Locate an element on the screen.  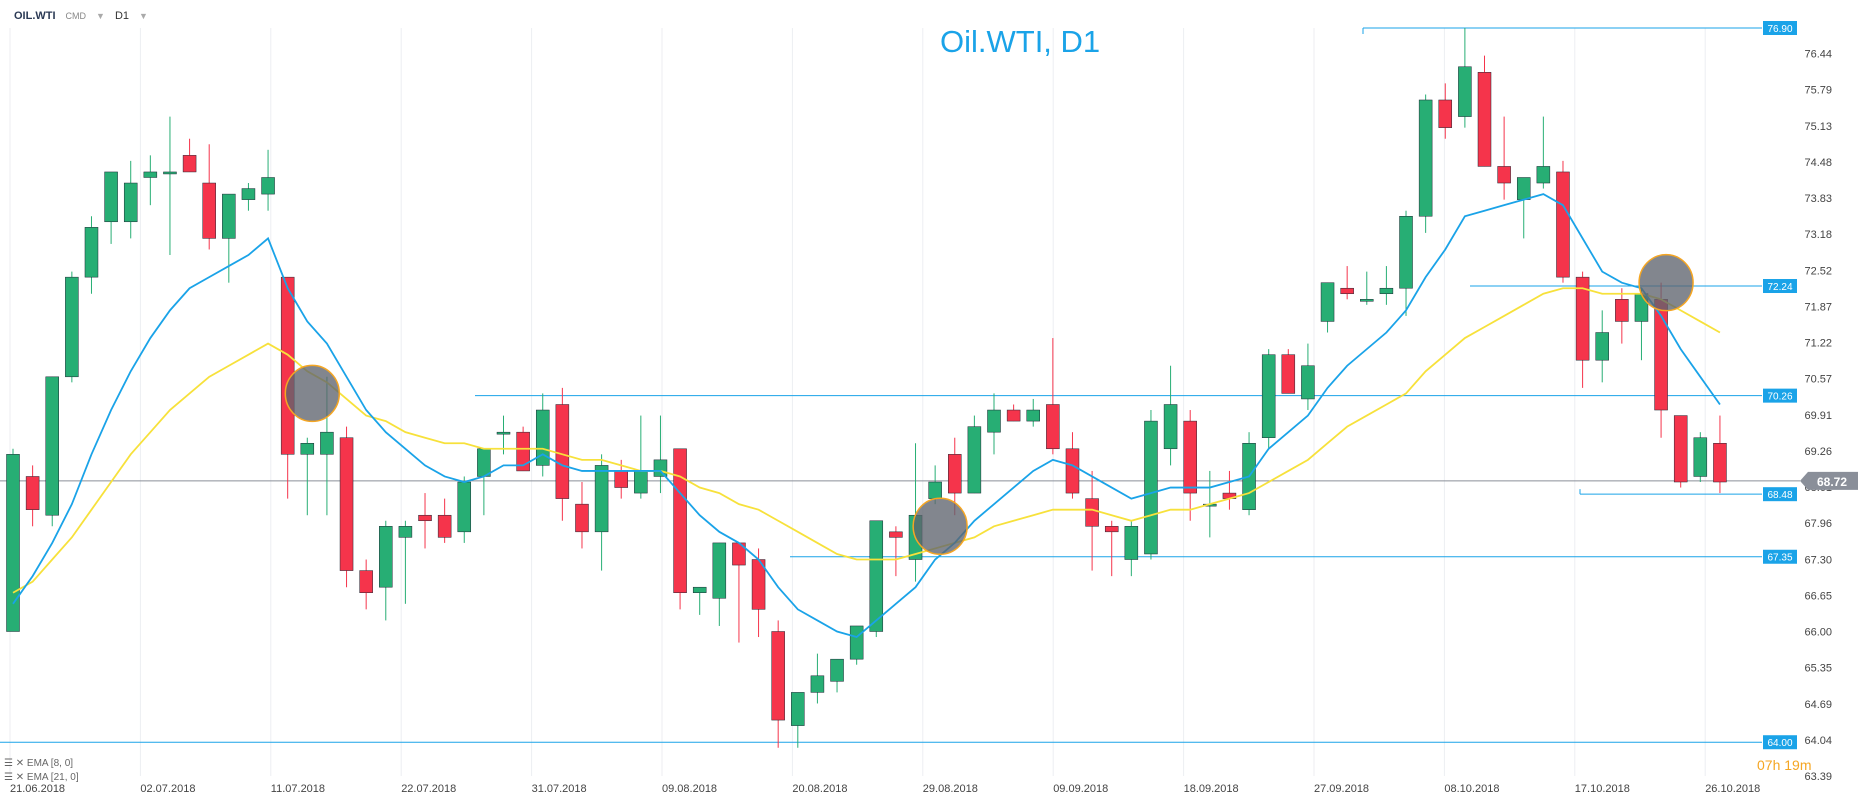
instrument-type: CMD is located at coordinates (76, 16).